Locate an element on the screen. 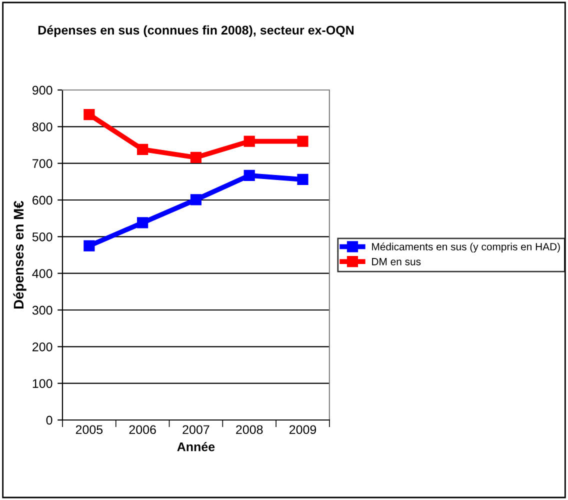 The width and height of the screenshot is (568, 500). legend-label: DM en sus is located at coordinates (396, 262).